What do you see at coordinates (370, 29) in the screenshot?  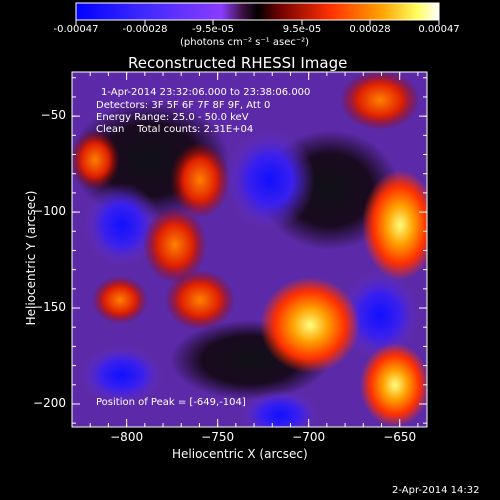 I see `colorbar-tick-label: 0.00028` at bounding box center [370, 29].